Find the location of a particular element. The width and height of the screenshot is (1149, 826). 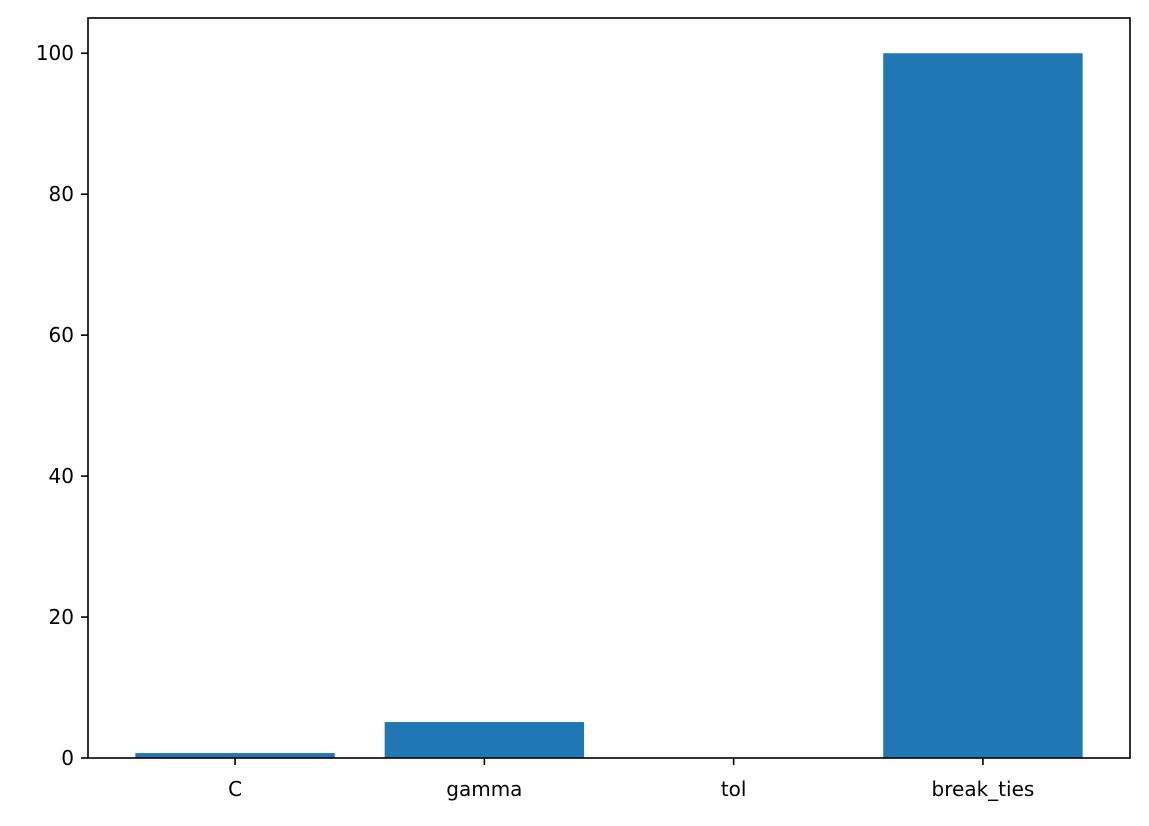

x-tick-label: gamma is located at coordinates (484, 789).